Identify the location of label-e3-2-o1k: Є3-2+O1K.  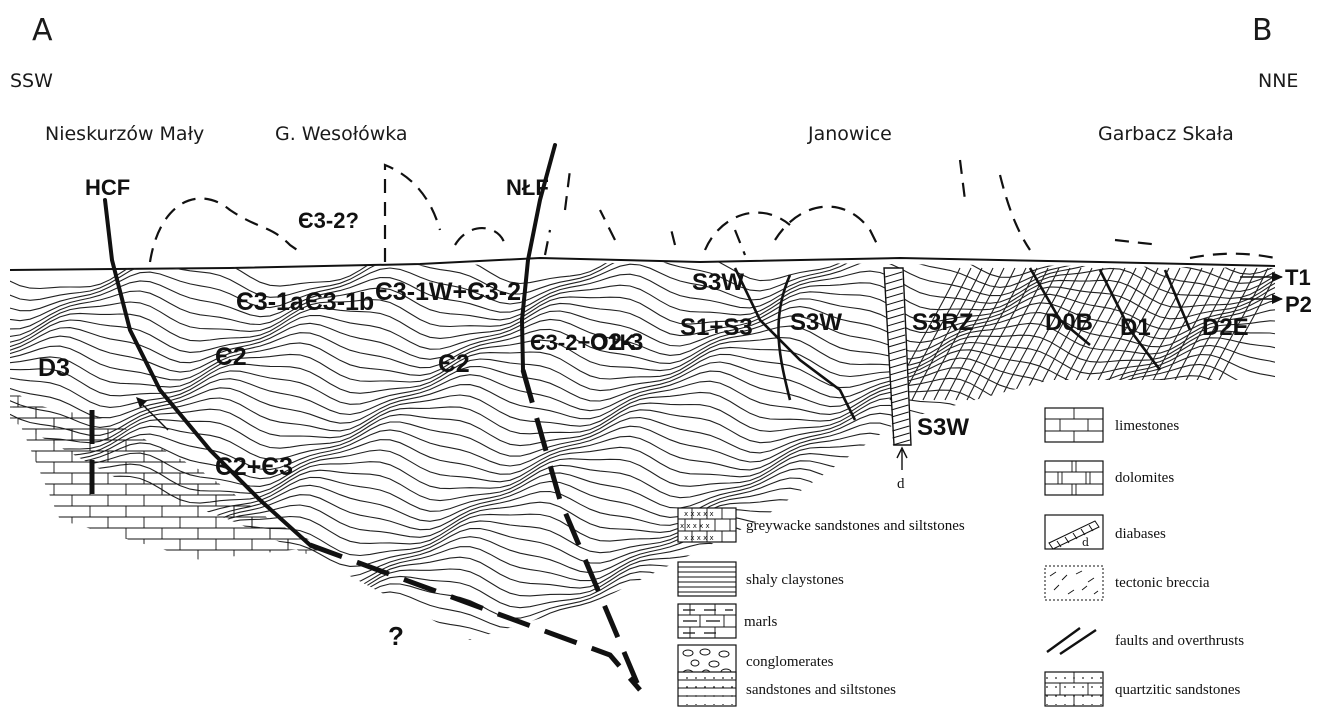
(583, 342).